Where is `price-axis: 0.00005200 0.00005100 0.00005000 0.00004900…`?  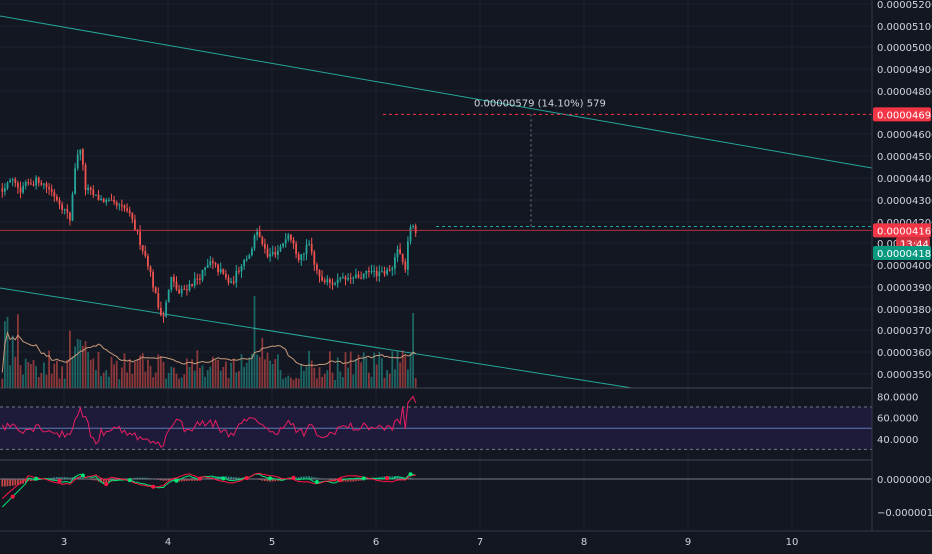
price-axis: 0.00005200 0.00005100 0.00005000 0.00004900… is located at coordinates (901, 265).